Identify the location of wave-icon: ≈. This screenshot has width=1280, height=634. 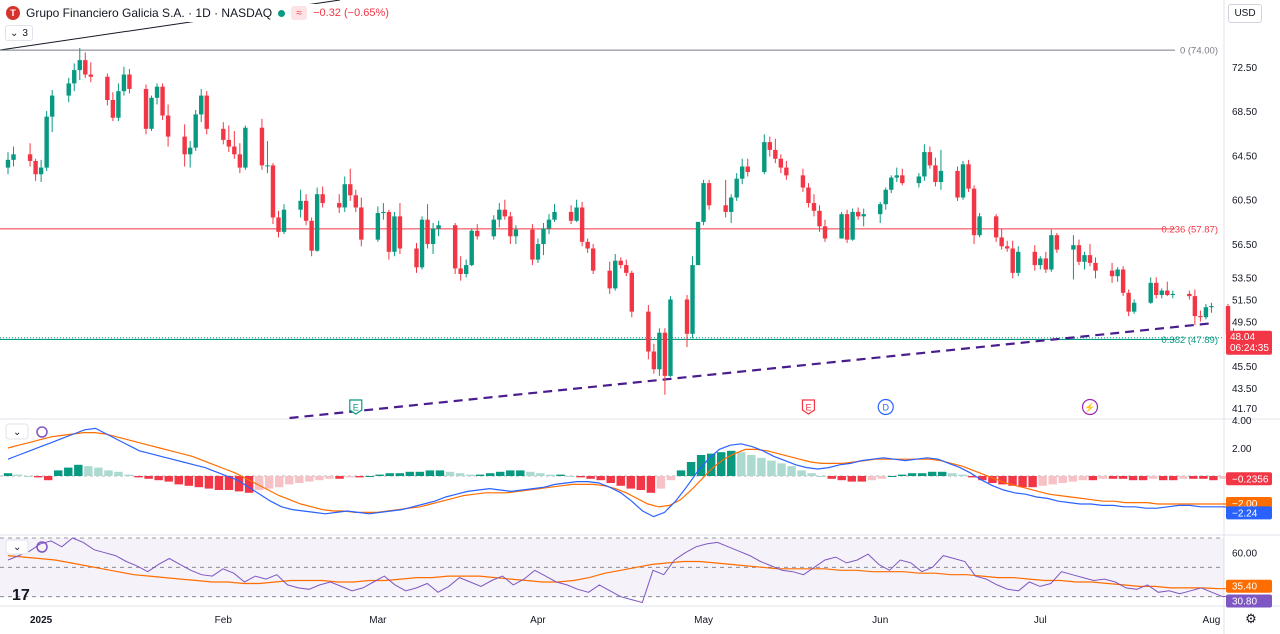
(299, 13).